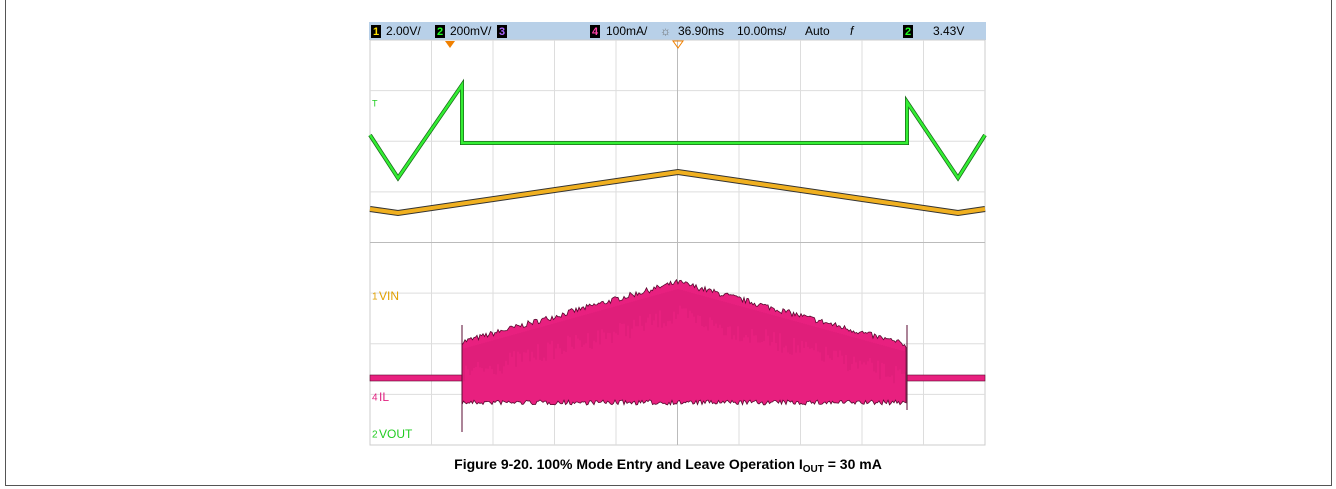 The image size is (1336, 489). Describe the element at coordinates (375, 103) in the screenshot. I see `trigger-level-marker: T` at that location.